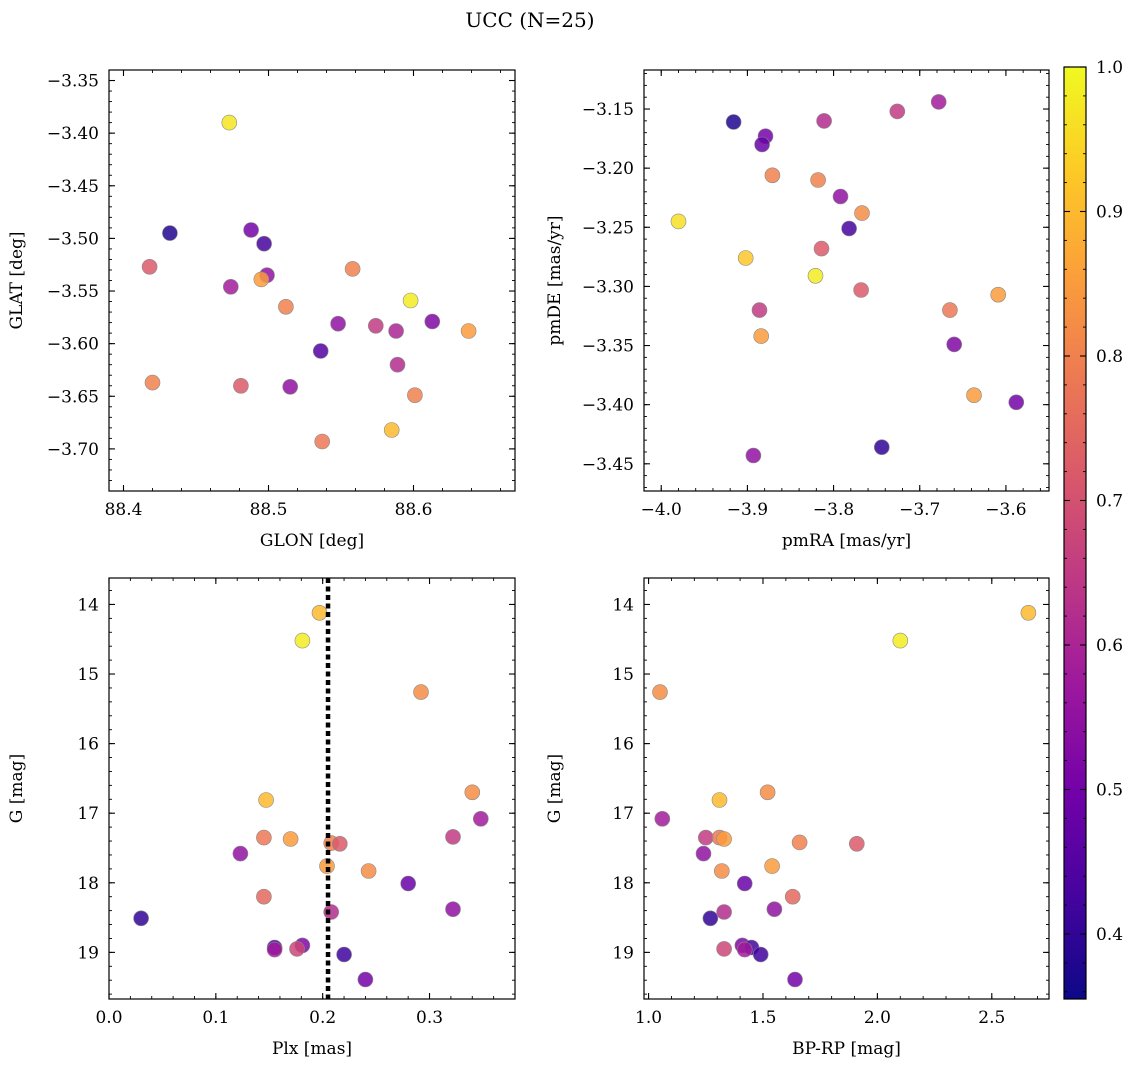 This screenshot has height=1067, width=1136. What do you see at coordinates (322, 1018) in the screenshot?
I see `x-tick-label: 0.2` at bounding box center [322, 1018].